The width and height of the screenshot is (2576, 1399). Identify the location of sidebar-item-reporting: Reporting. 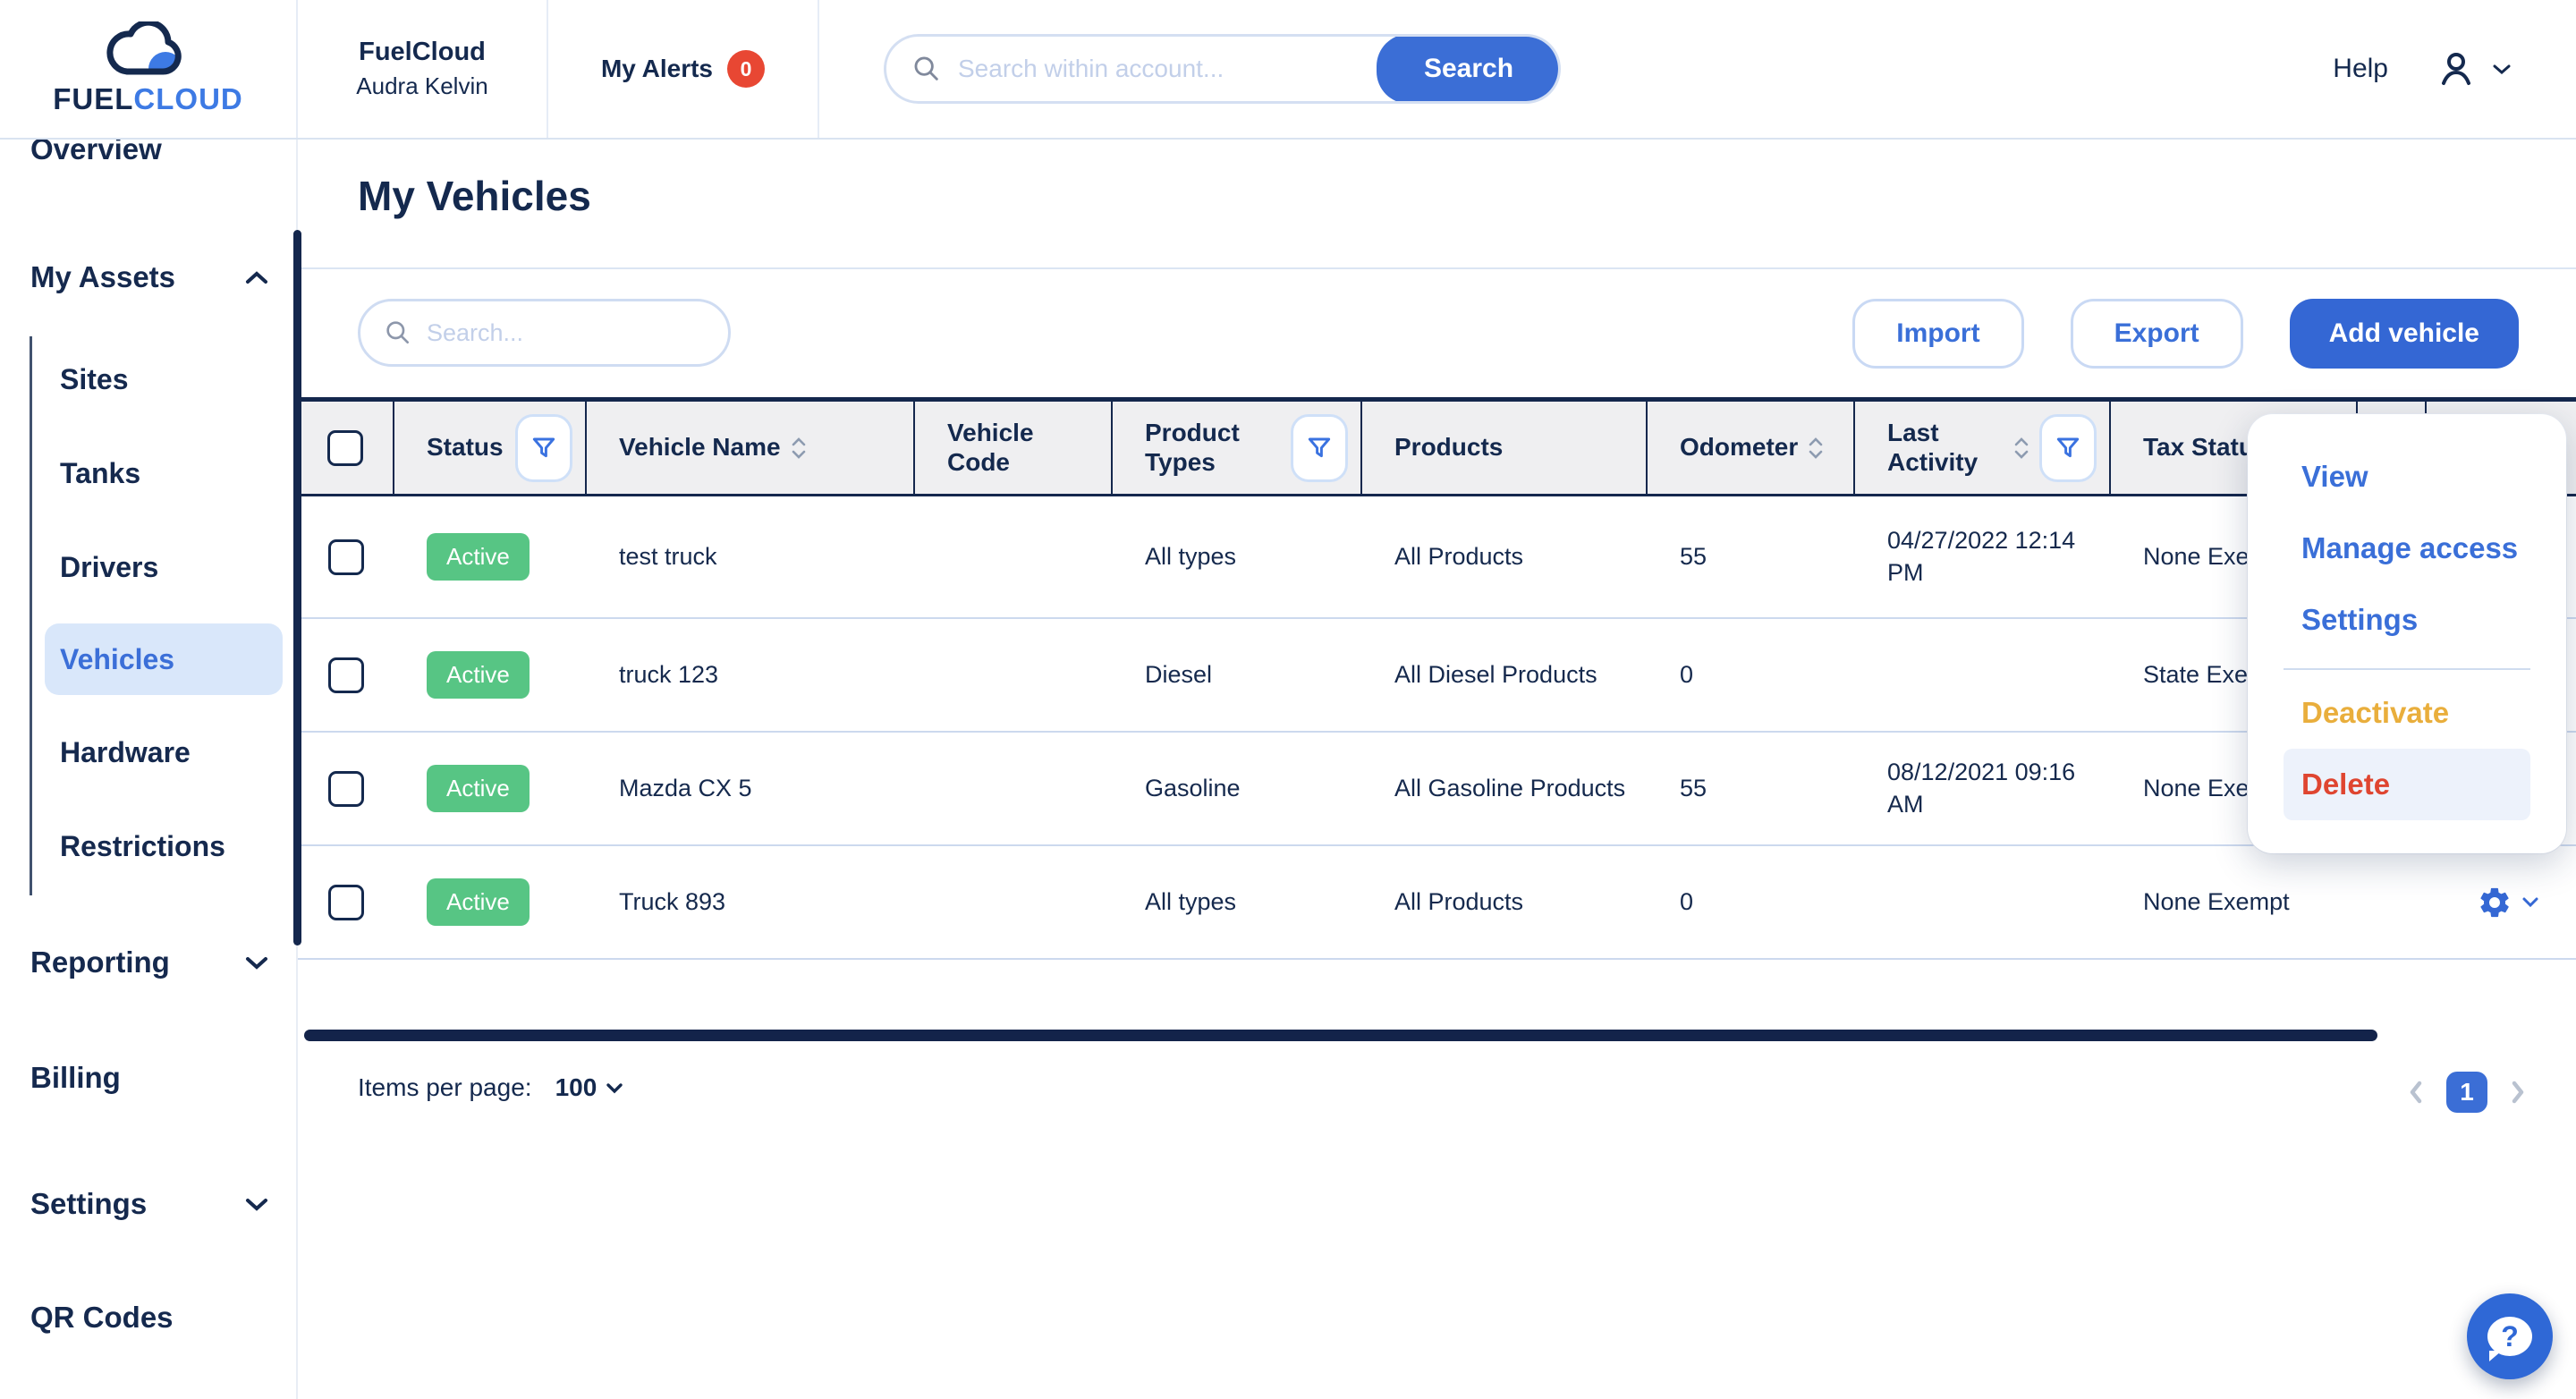
(149, 962).